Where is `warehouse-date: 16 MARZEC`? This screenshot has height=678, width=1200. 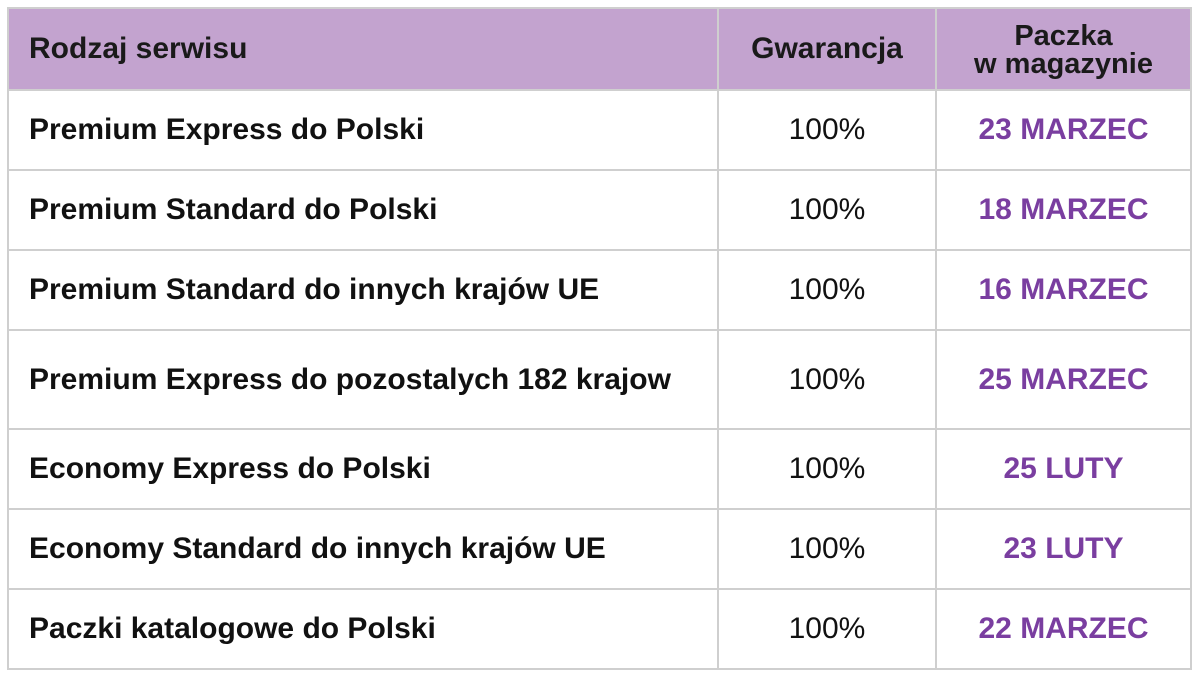 warehouse-date: 16 MARZEC is located at coordinates (1063, 290).